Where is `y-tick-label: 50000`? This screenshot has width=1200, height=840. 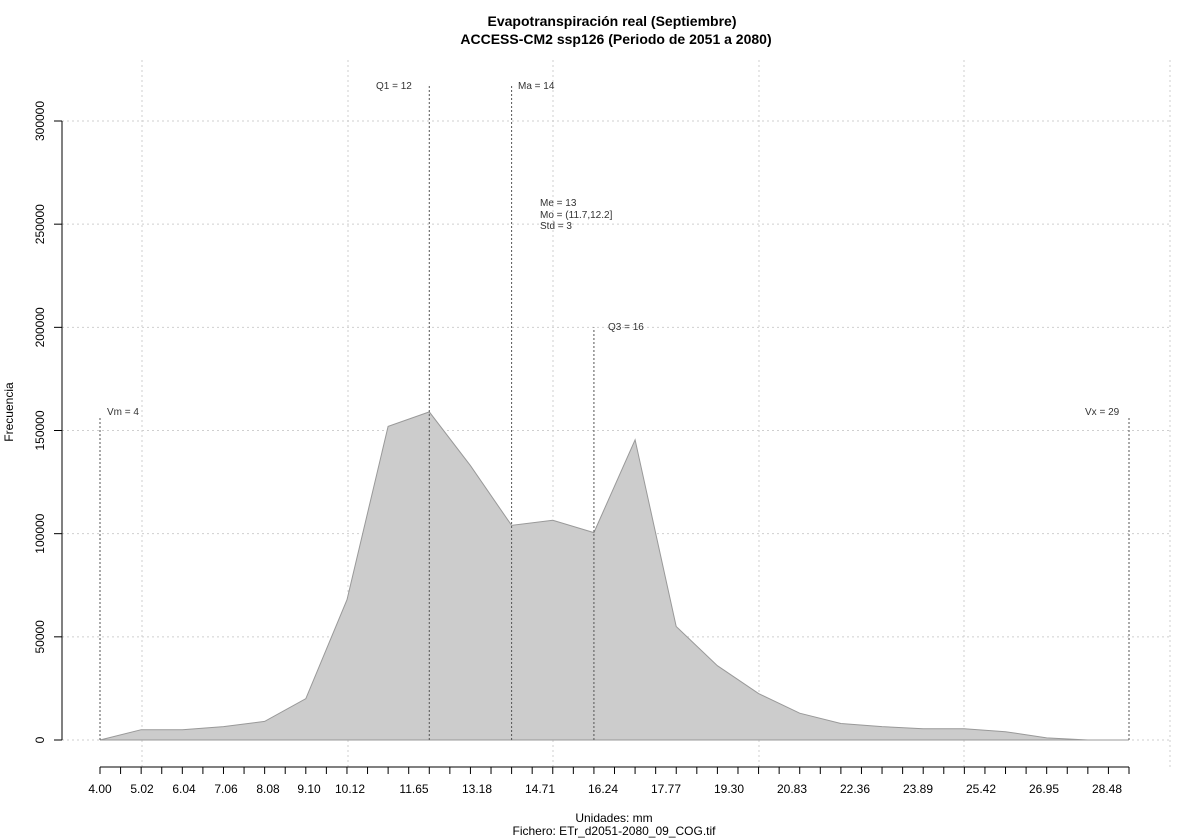 y-tick-label: 50000 is located at coordinates (40, 637).